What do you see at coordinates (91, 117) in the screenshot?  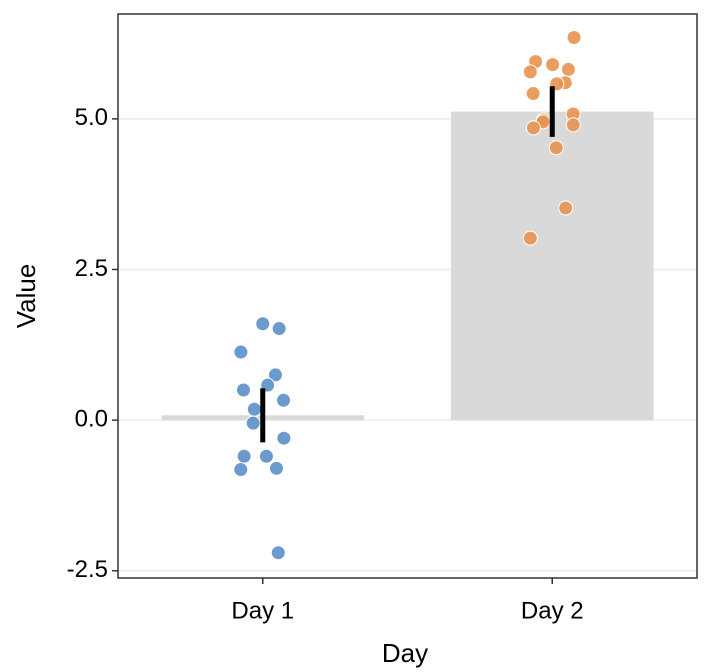 I see `y-tick-label: 5.0` at bounding box center [91, 117].